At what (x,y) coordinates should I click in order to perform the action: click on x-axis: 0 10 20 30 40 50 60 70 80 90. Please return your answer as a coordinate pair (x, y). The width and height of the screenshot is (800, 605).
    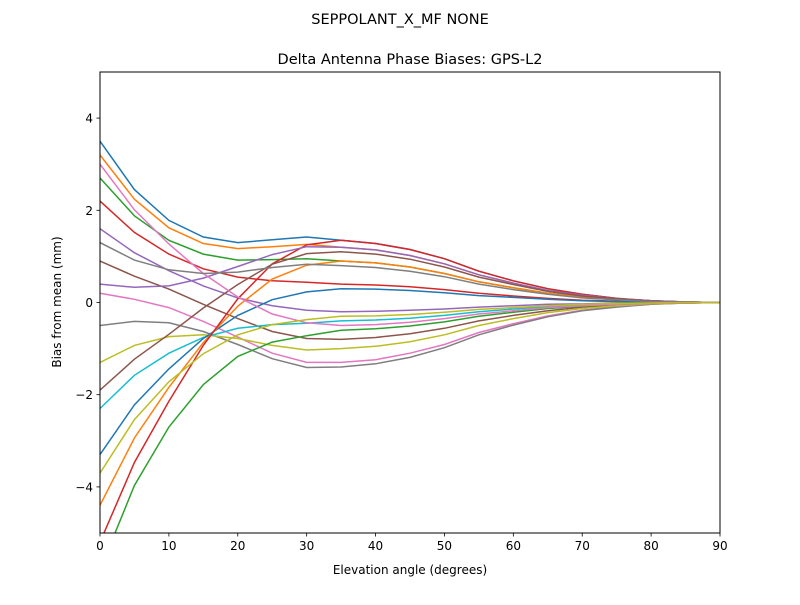
    Looking at the image, I should click on (412, 543).